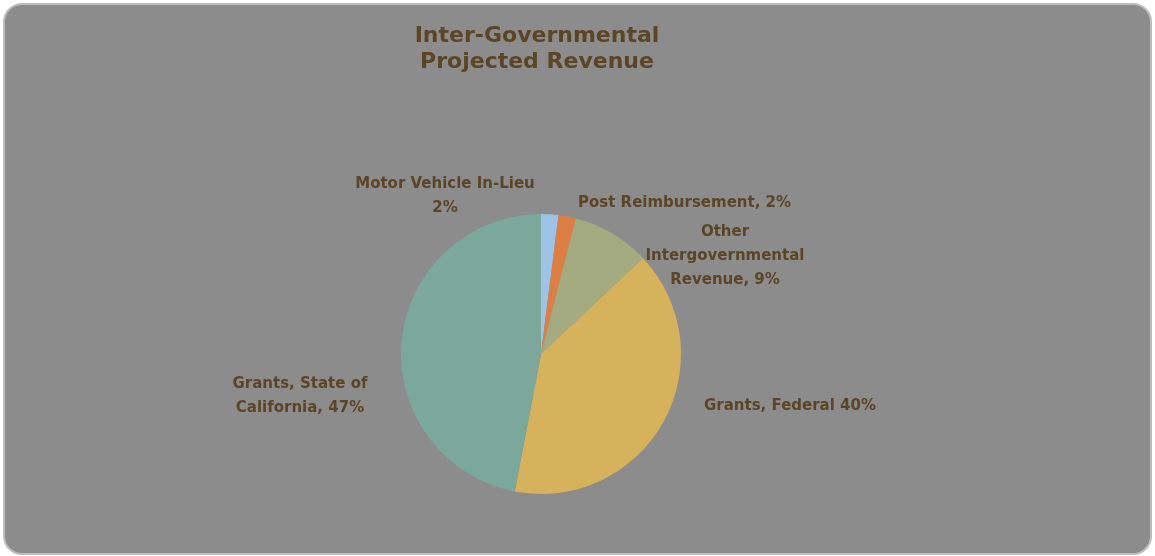  I want to click on data-label: 2%, so click(445, 207).